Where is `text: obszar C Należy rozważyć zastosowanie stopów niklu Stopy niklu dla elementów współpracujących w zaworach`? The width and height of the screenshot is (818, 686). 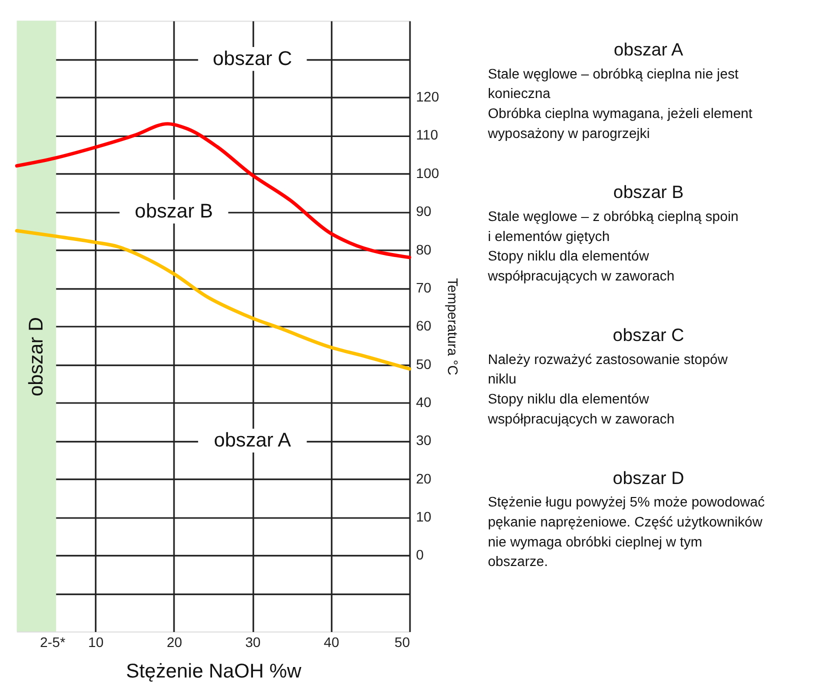
text: obszar C Należy rozważyć zastosowanie stopów niklu Stopy niklu dla elementów współpracujących w zaworach is located at coordinates (608, 375).